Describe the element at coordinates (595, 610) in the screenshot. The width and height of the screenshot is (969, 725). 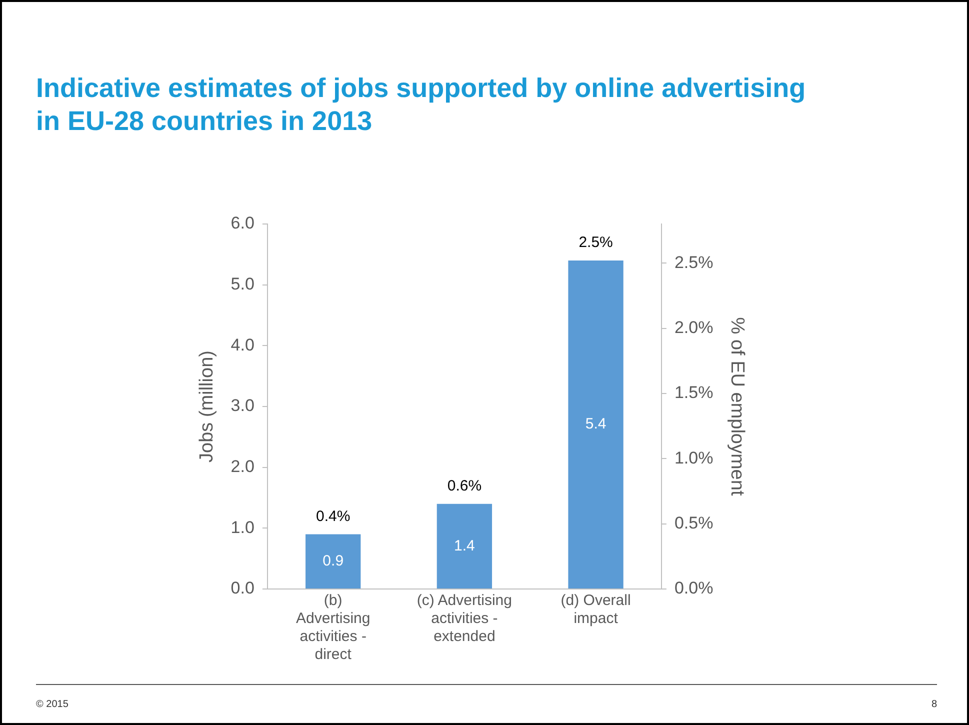
I see `x-tick-label: (d) Overall impact` at that location.